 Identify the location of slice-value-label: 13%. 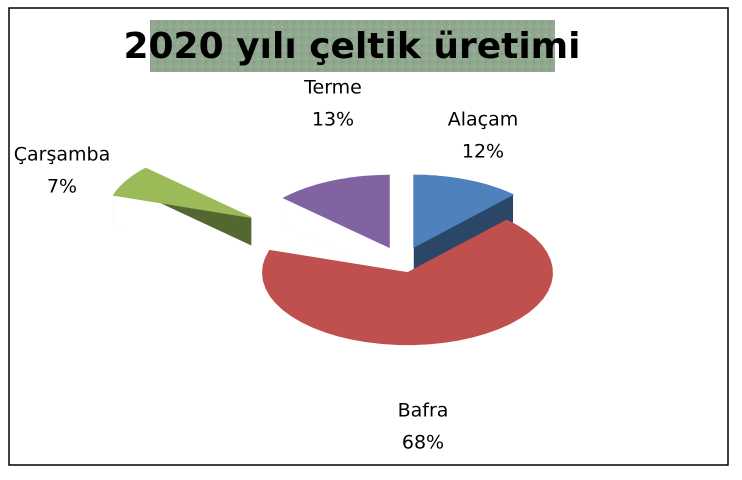
(333, 120).